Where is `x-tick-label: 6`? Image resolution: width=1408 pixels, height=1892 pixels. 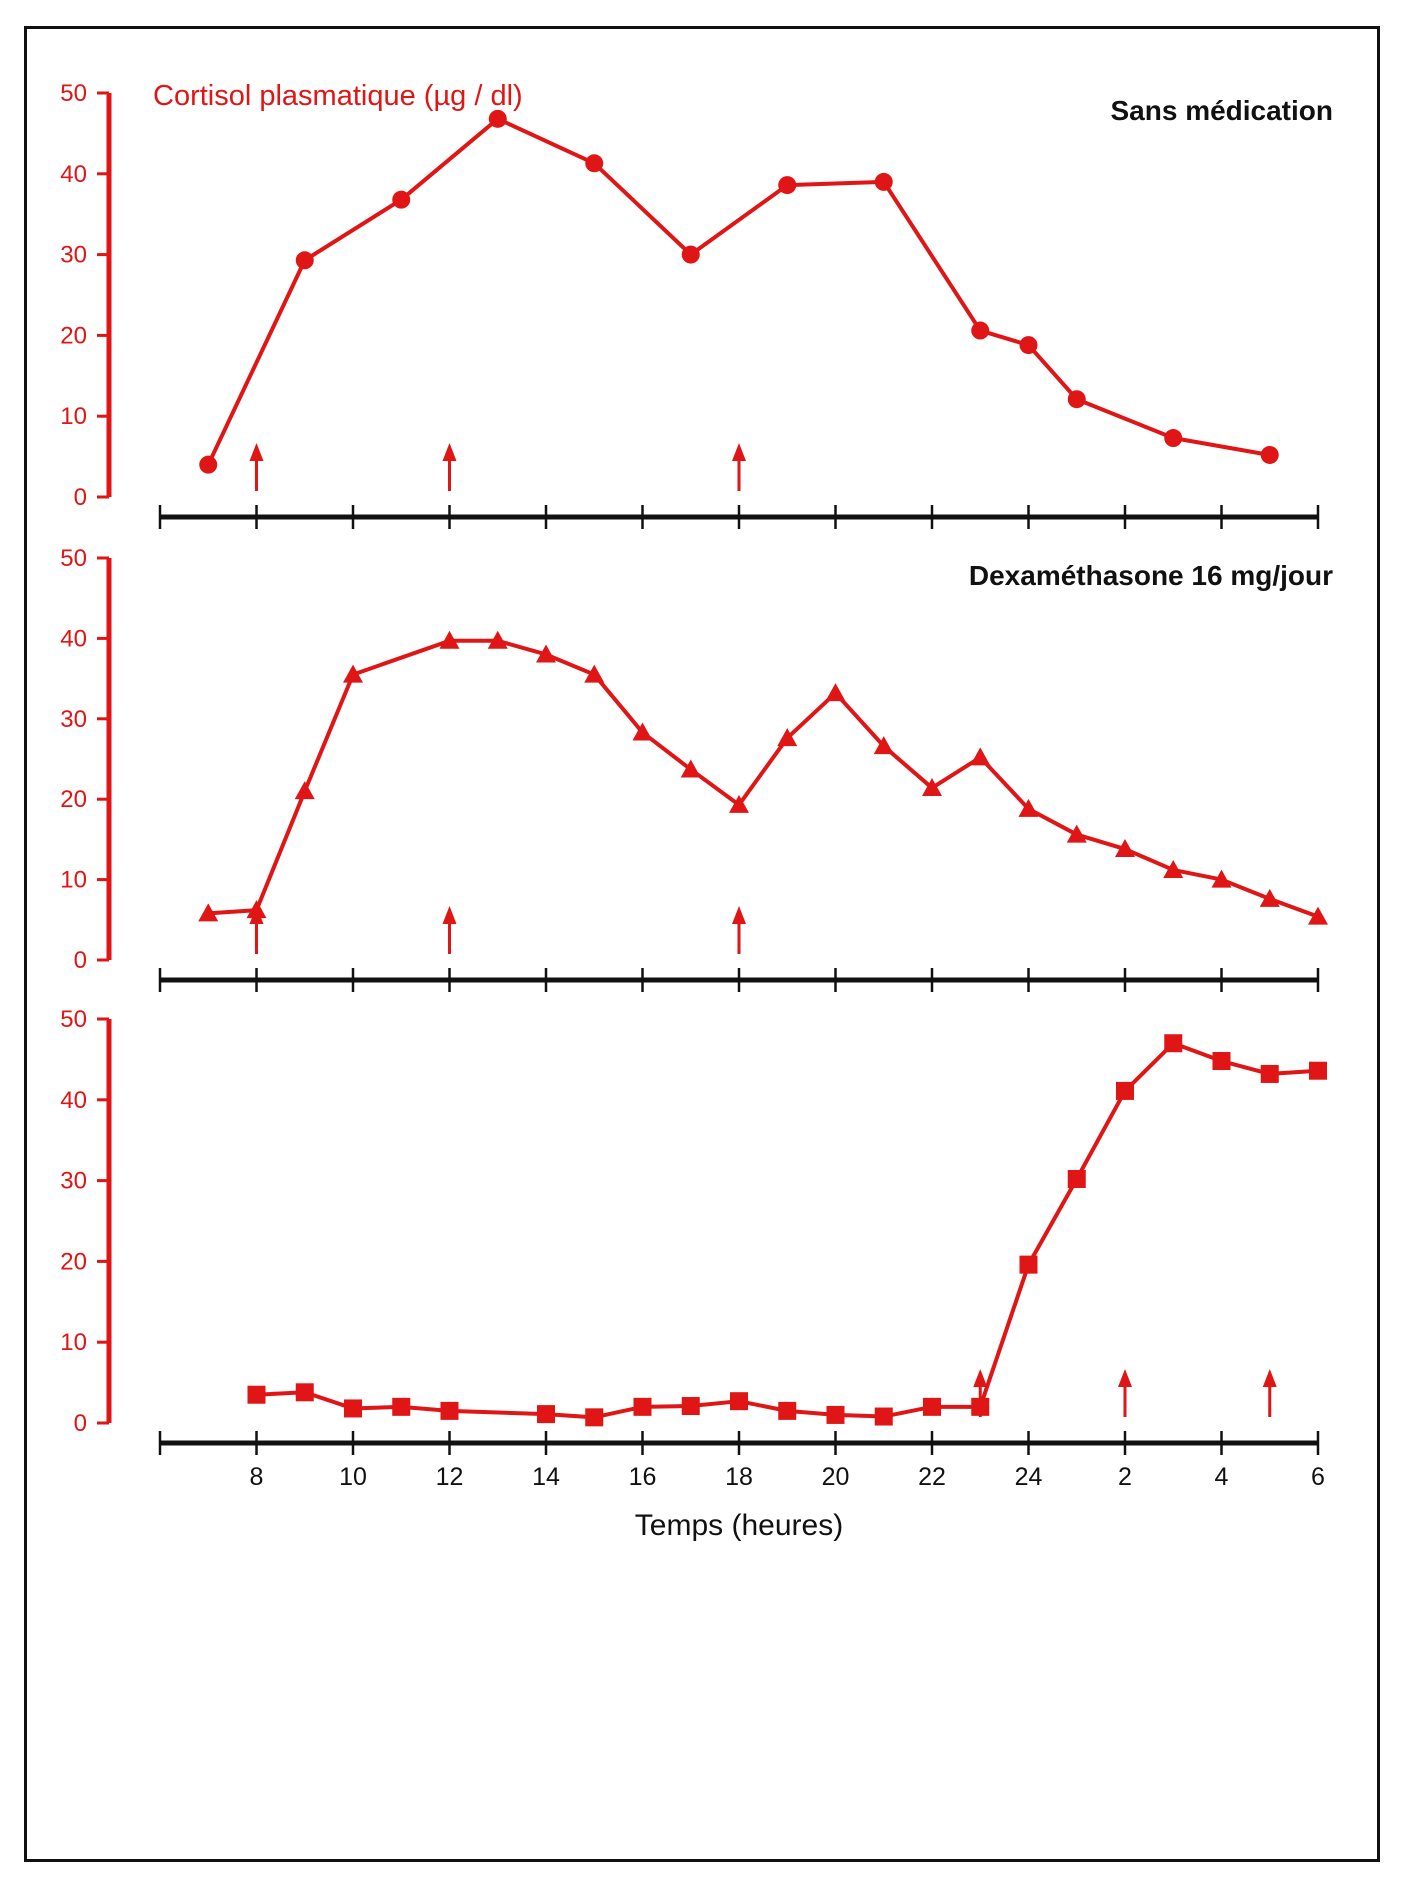
x-tick-label: 6 is located at coordinates (1318, 1477).